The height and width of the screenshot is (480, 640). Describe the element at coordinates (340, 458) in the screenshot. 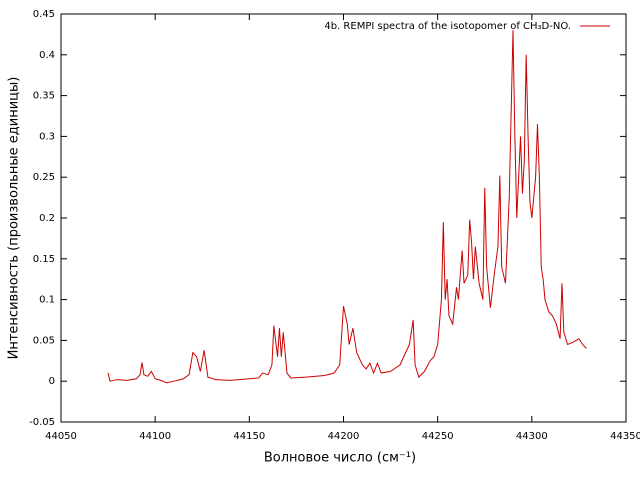

I see `x-axis-label: Волновое число (см⁻¹)` at that location.